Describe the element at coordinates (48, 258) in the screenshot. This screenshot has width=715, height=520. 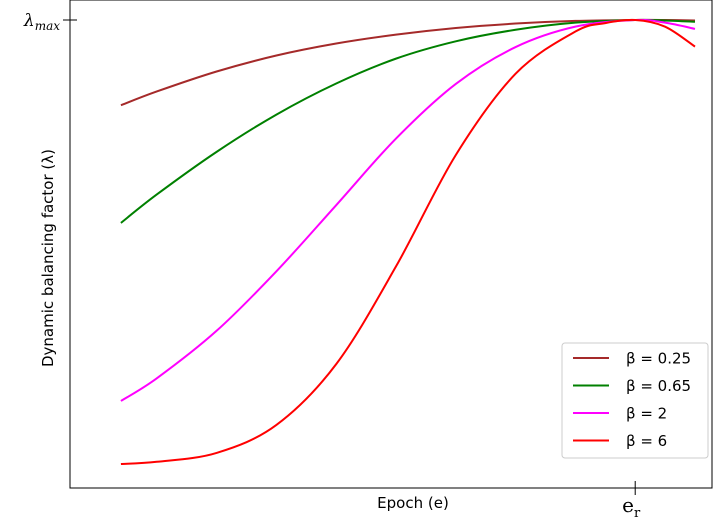
I see `y-axis-label: Dynamic balancing factor (λ)` at that location.